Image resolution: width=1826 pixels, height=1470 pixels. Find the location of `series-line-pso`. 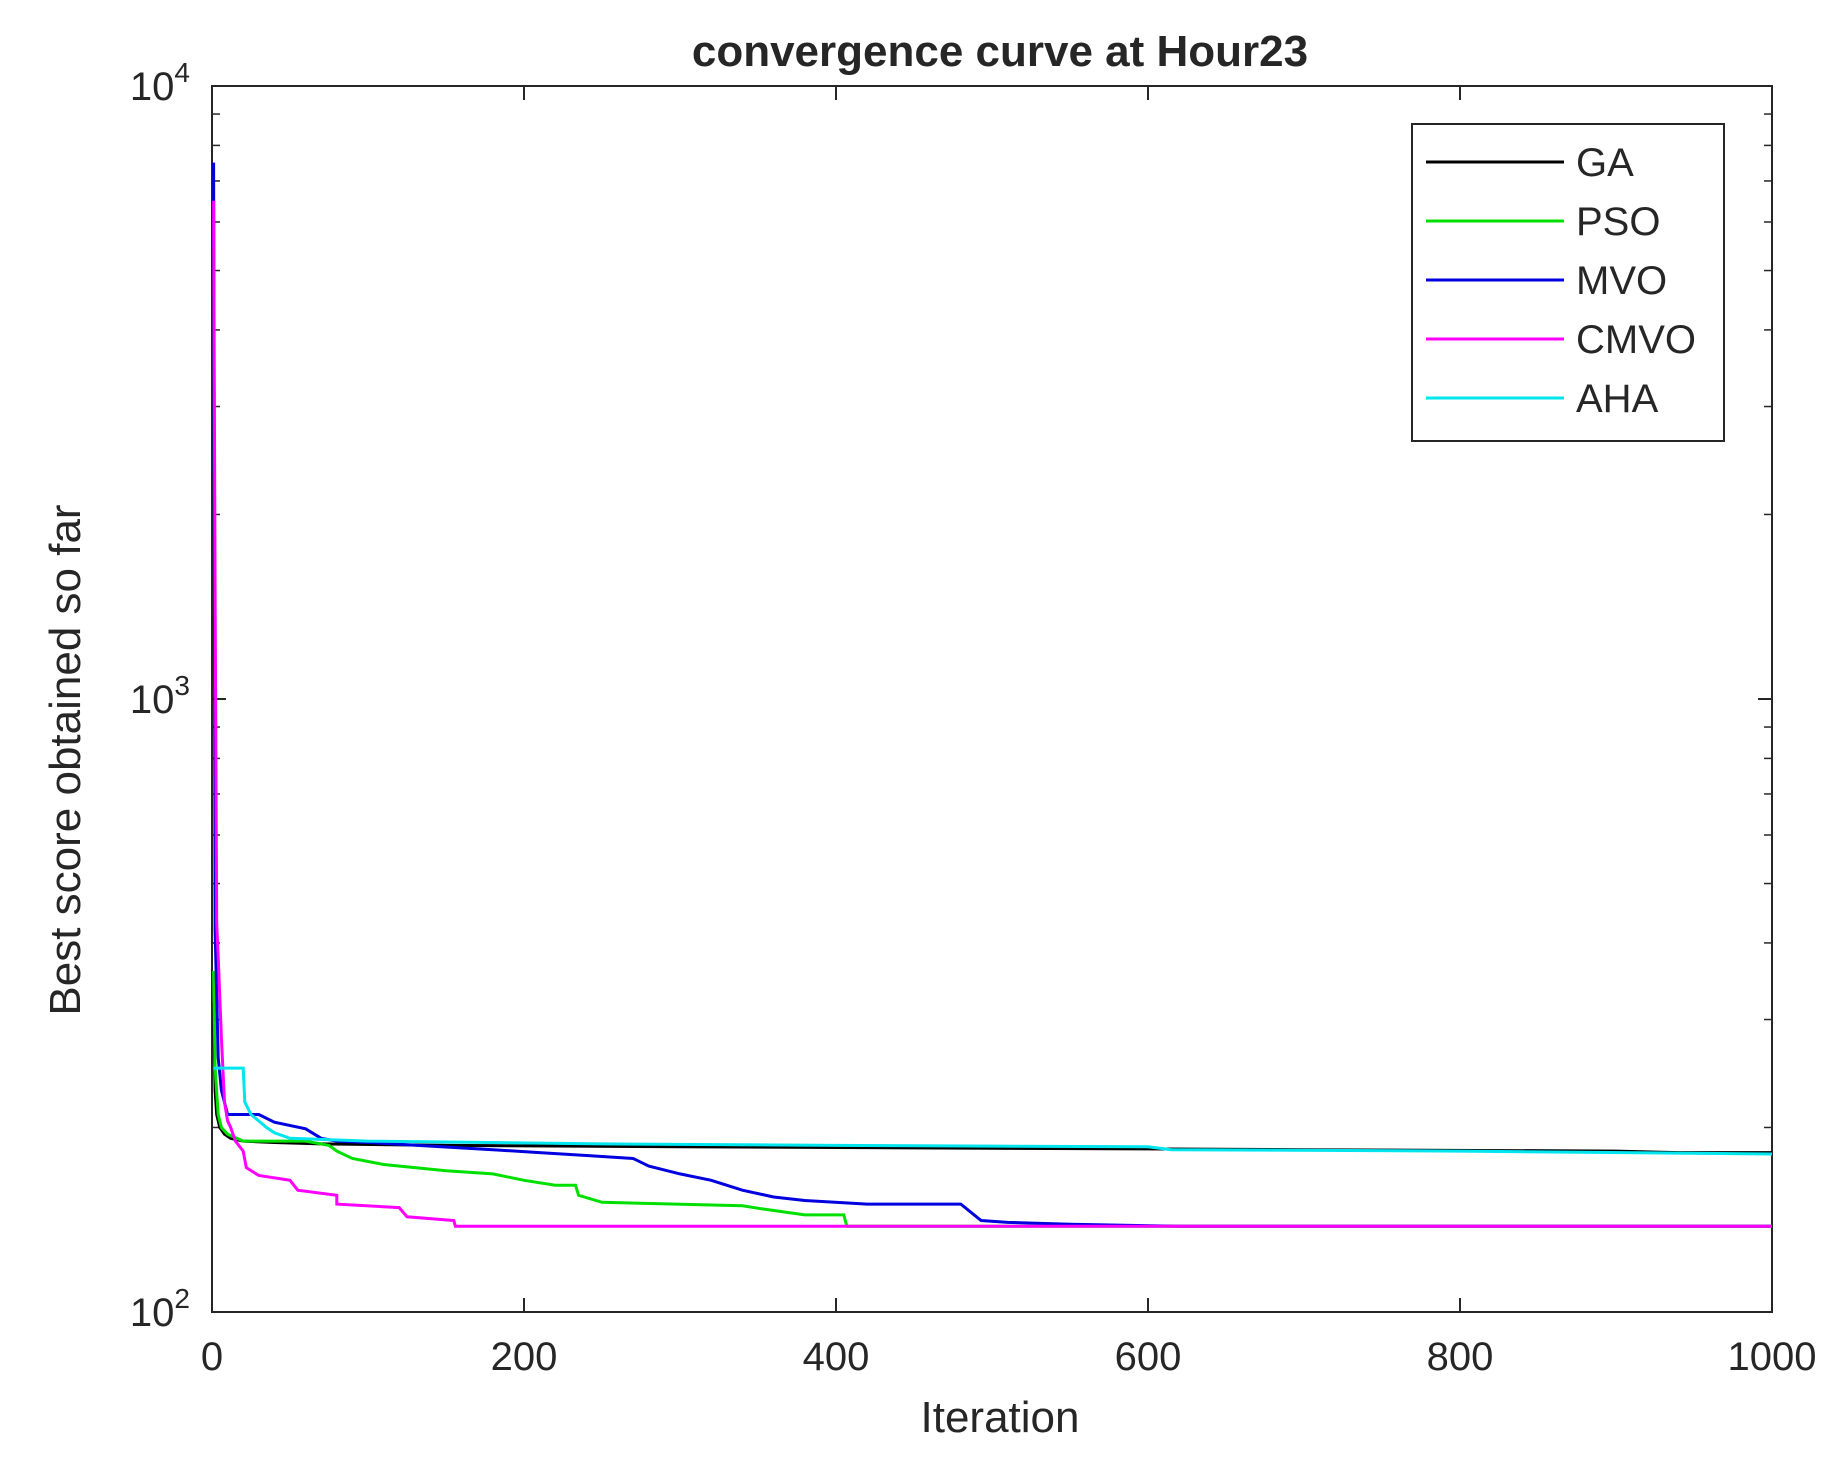

series-line-pso is located at coordinates (992, 1099).